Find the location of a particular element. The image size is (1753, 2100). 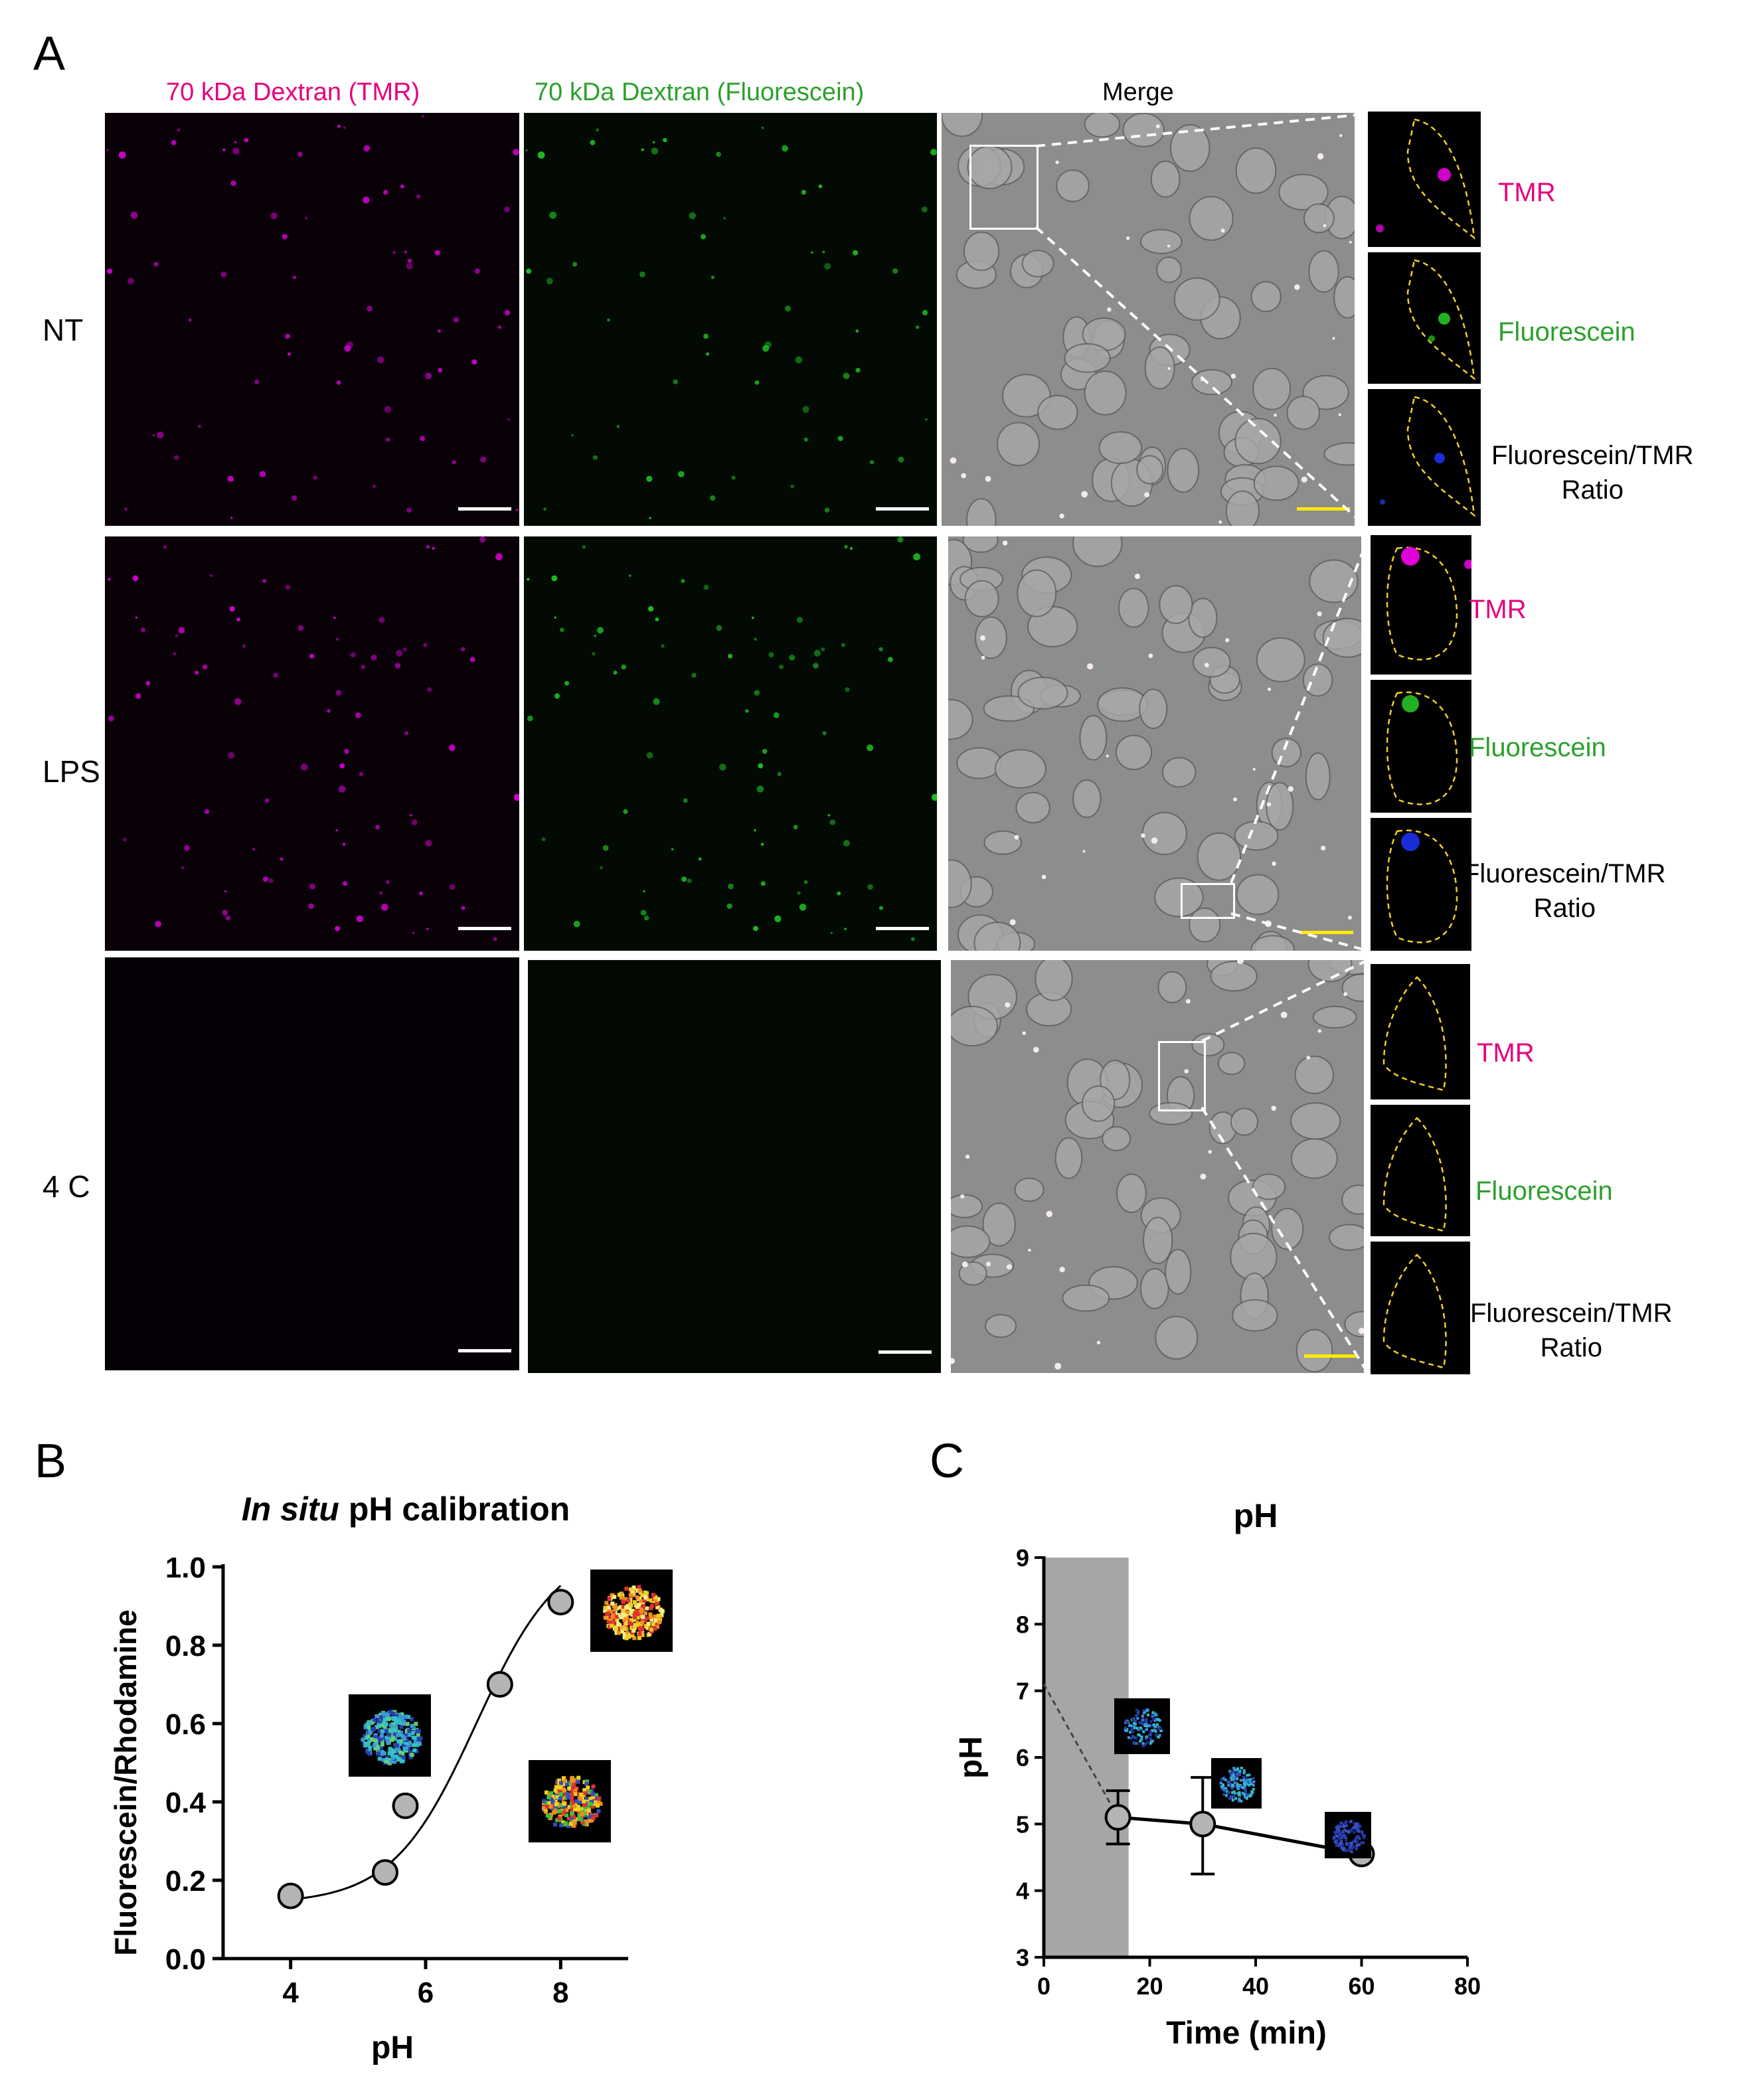

inset-4c-ratio is located at coordinates (1420, 1308).